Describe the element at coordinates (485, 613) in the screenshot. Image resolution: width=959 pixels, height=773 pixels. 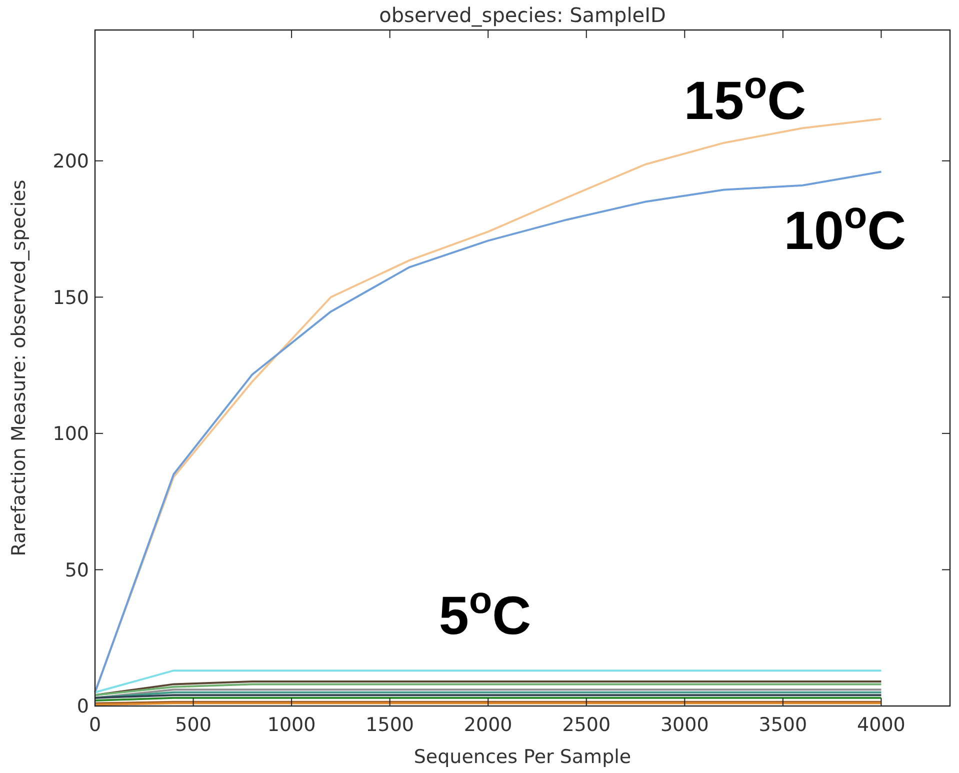
I see `annotation: 5$^{o}$C` at that location.